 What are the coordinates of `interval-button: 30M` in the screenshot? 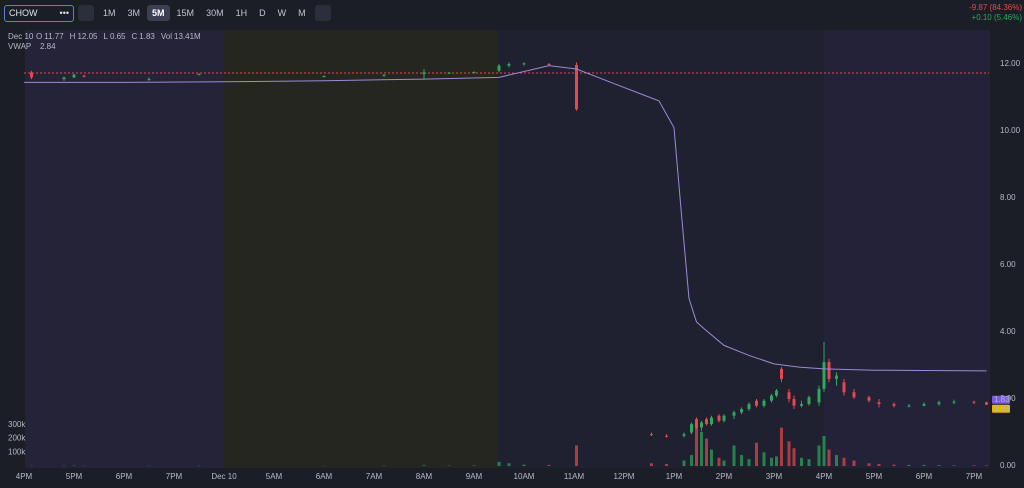 It's located at (215, 13).